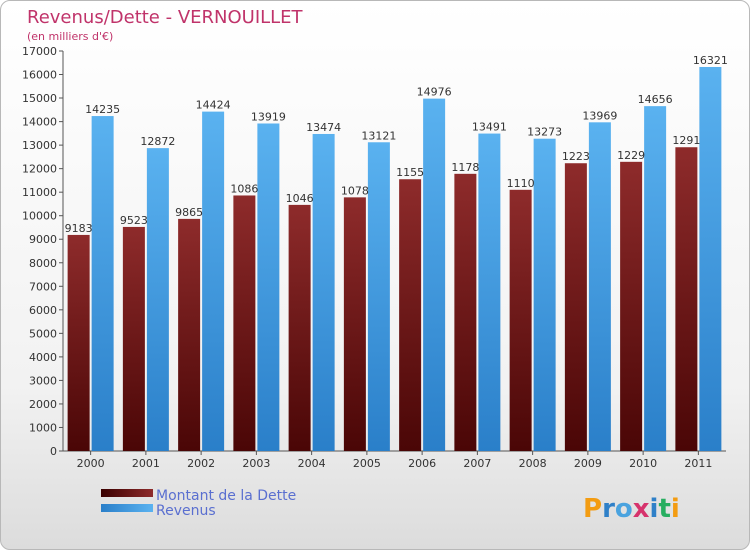 The image size is (750, 550). I want to click on x-tick-label: 2004, so click(312, 463).